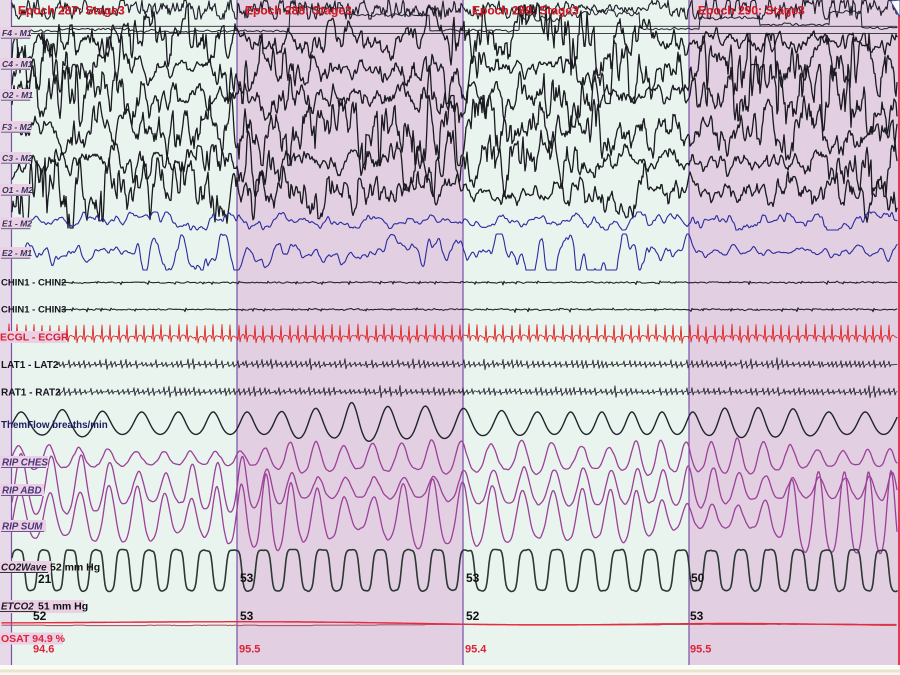 Image resolution: width=900 pixels, height=675 pixels. Describe the element at coordinates (17, 253) in the screenshot. I see `svg-text: E2 - M1` at that location.